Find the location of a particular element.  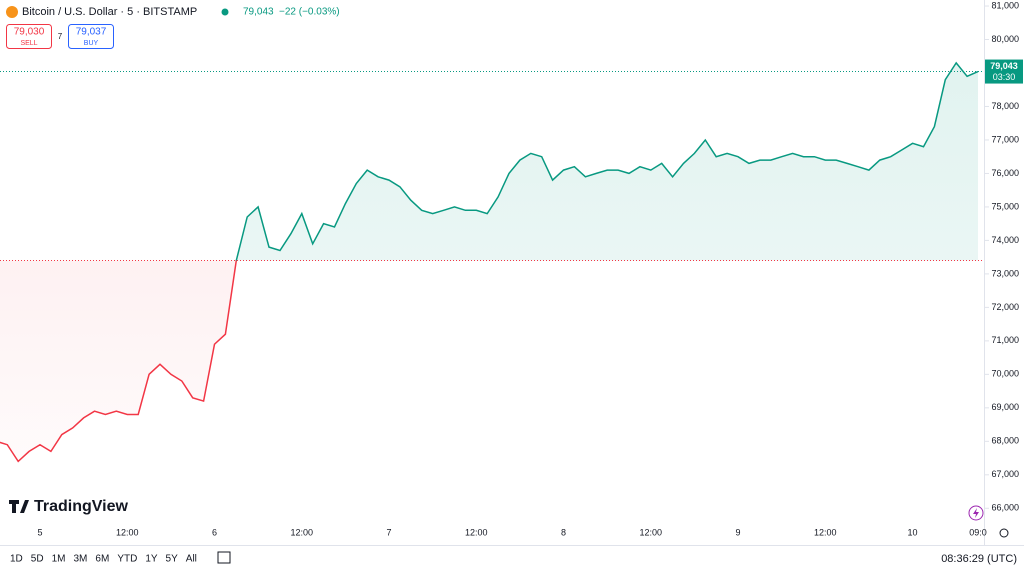

y-tick-label: 71,000 is located at coordinates (1005, 340).